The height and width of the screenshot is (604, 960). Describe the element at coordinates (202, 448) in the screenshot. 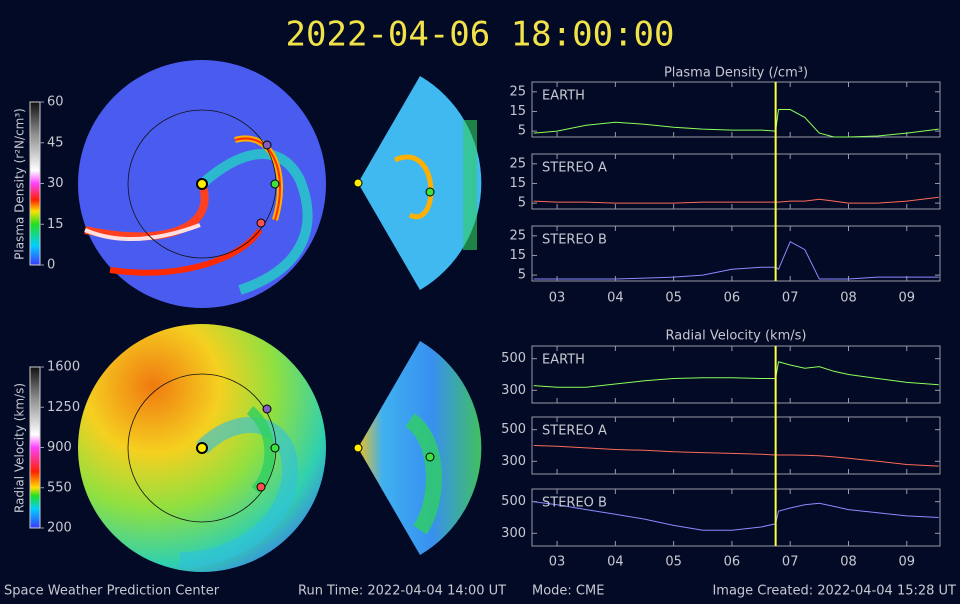

I see `velocity-disk` at that location.